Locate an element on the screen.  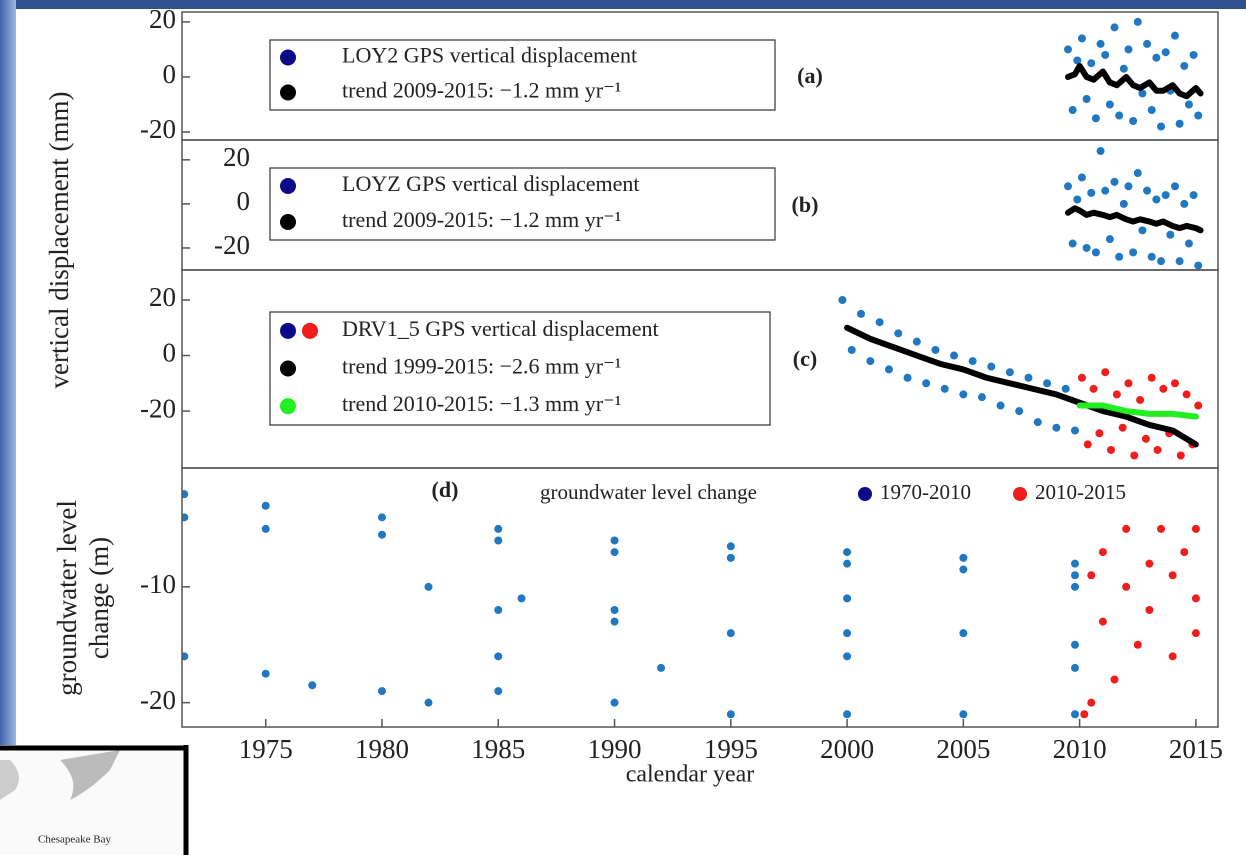
y-tick-label: -10 is located at coordinates (158, 584).